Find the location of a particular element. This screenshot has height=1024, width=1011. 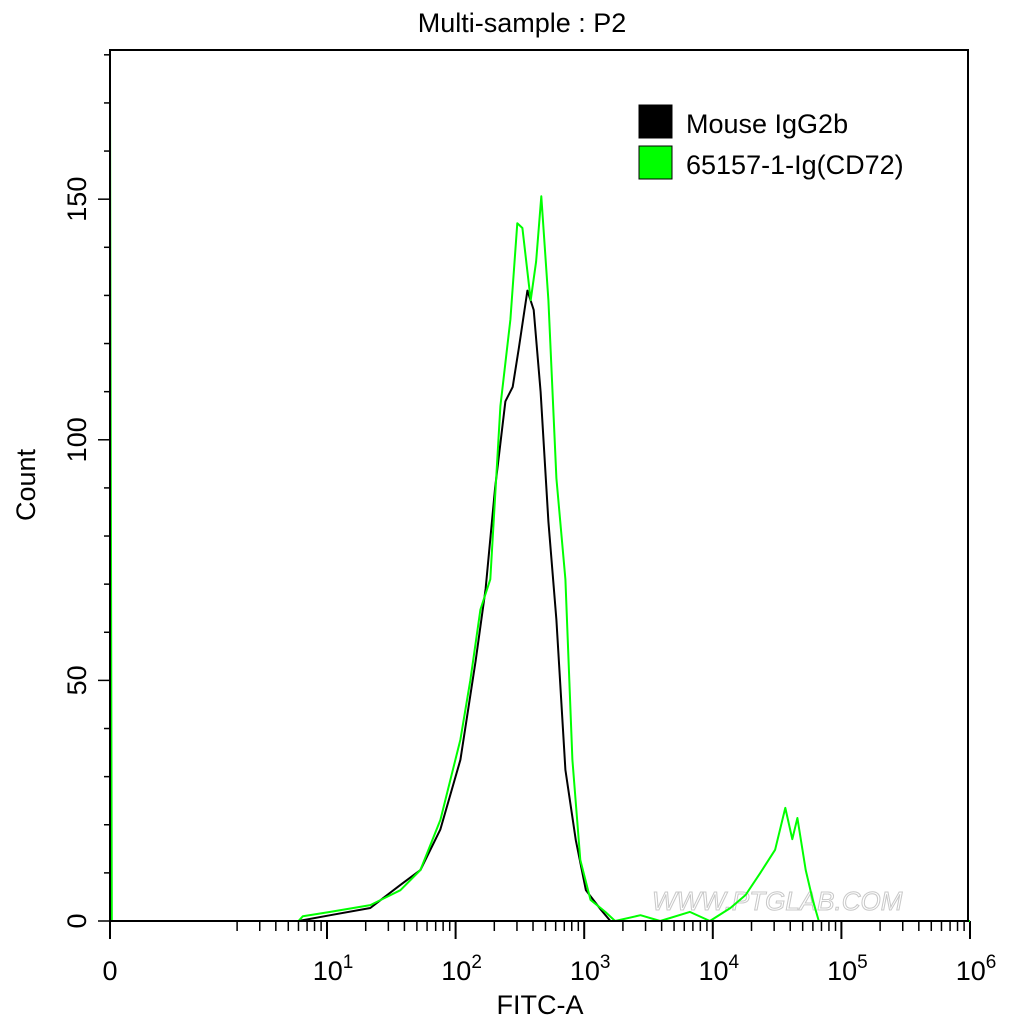

legend-swatch-cd72 is located at coordinates (655, 162).